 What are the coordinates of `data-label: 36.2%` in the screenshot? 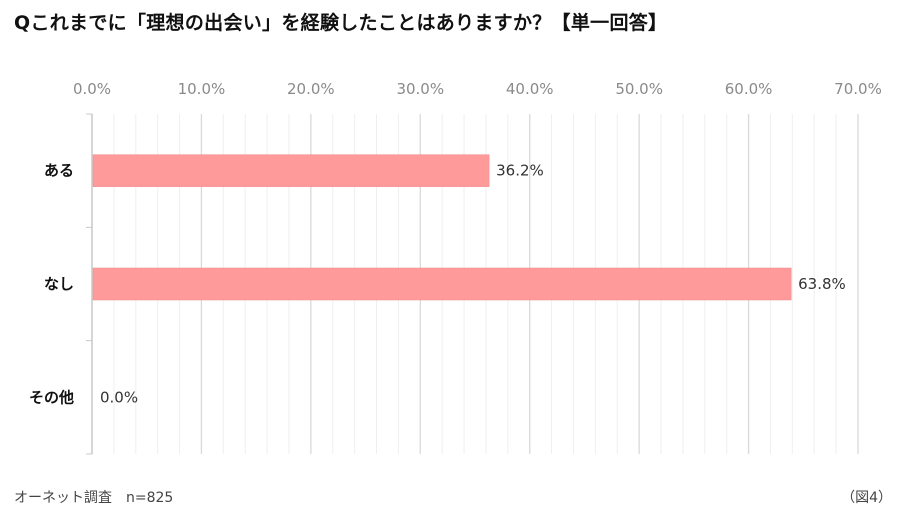 It's located at (520, 171).